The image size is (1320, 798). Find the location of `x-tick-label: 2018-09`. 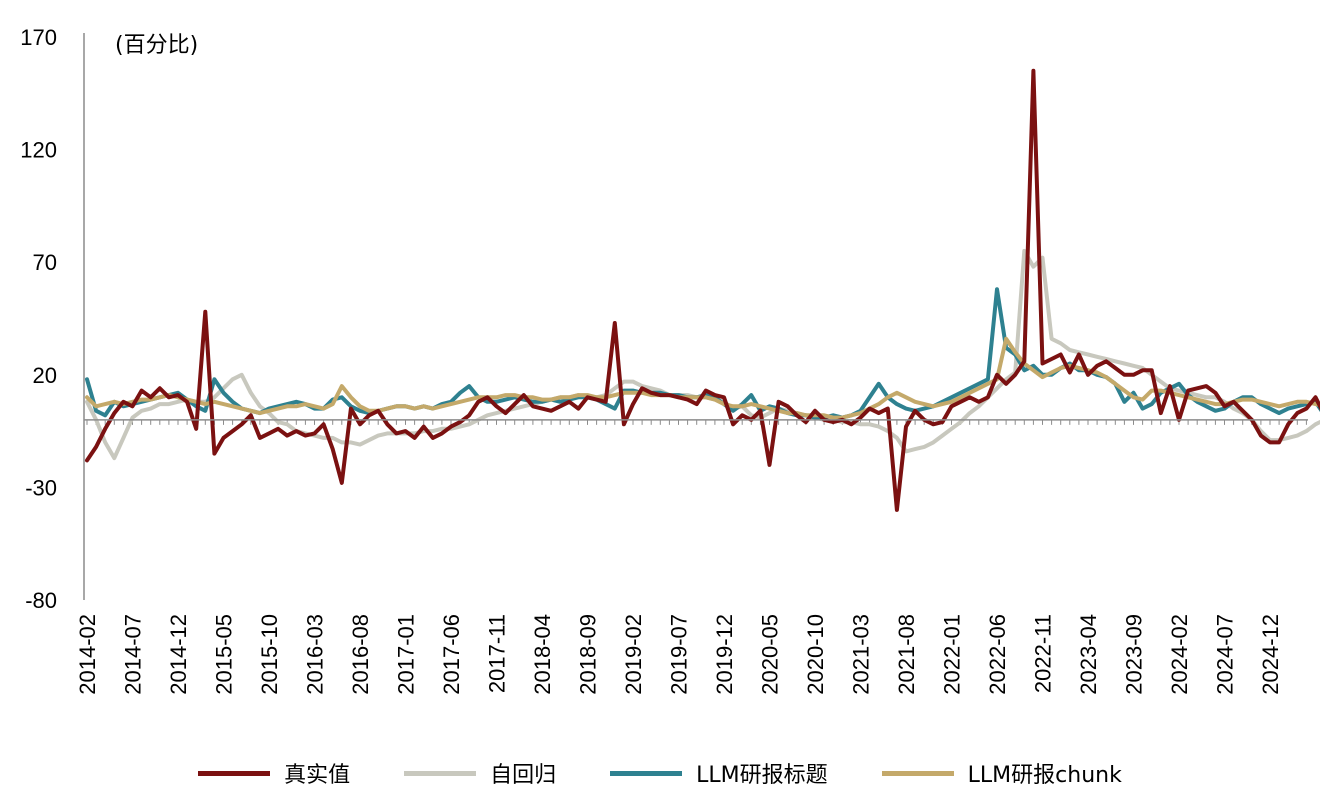

x-tick-label: 2018-09 is located at coordinates (588, 654).